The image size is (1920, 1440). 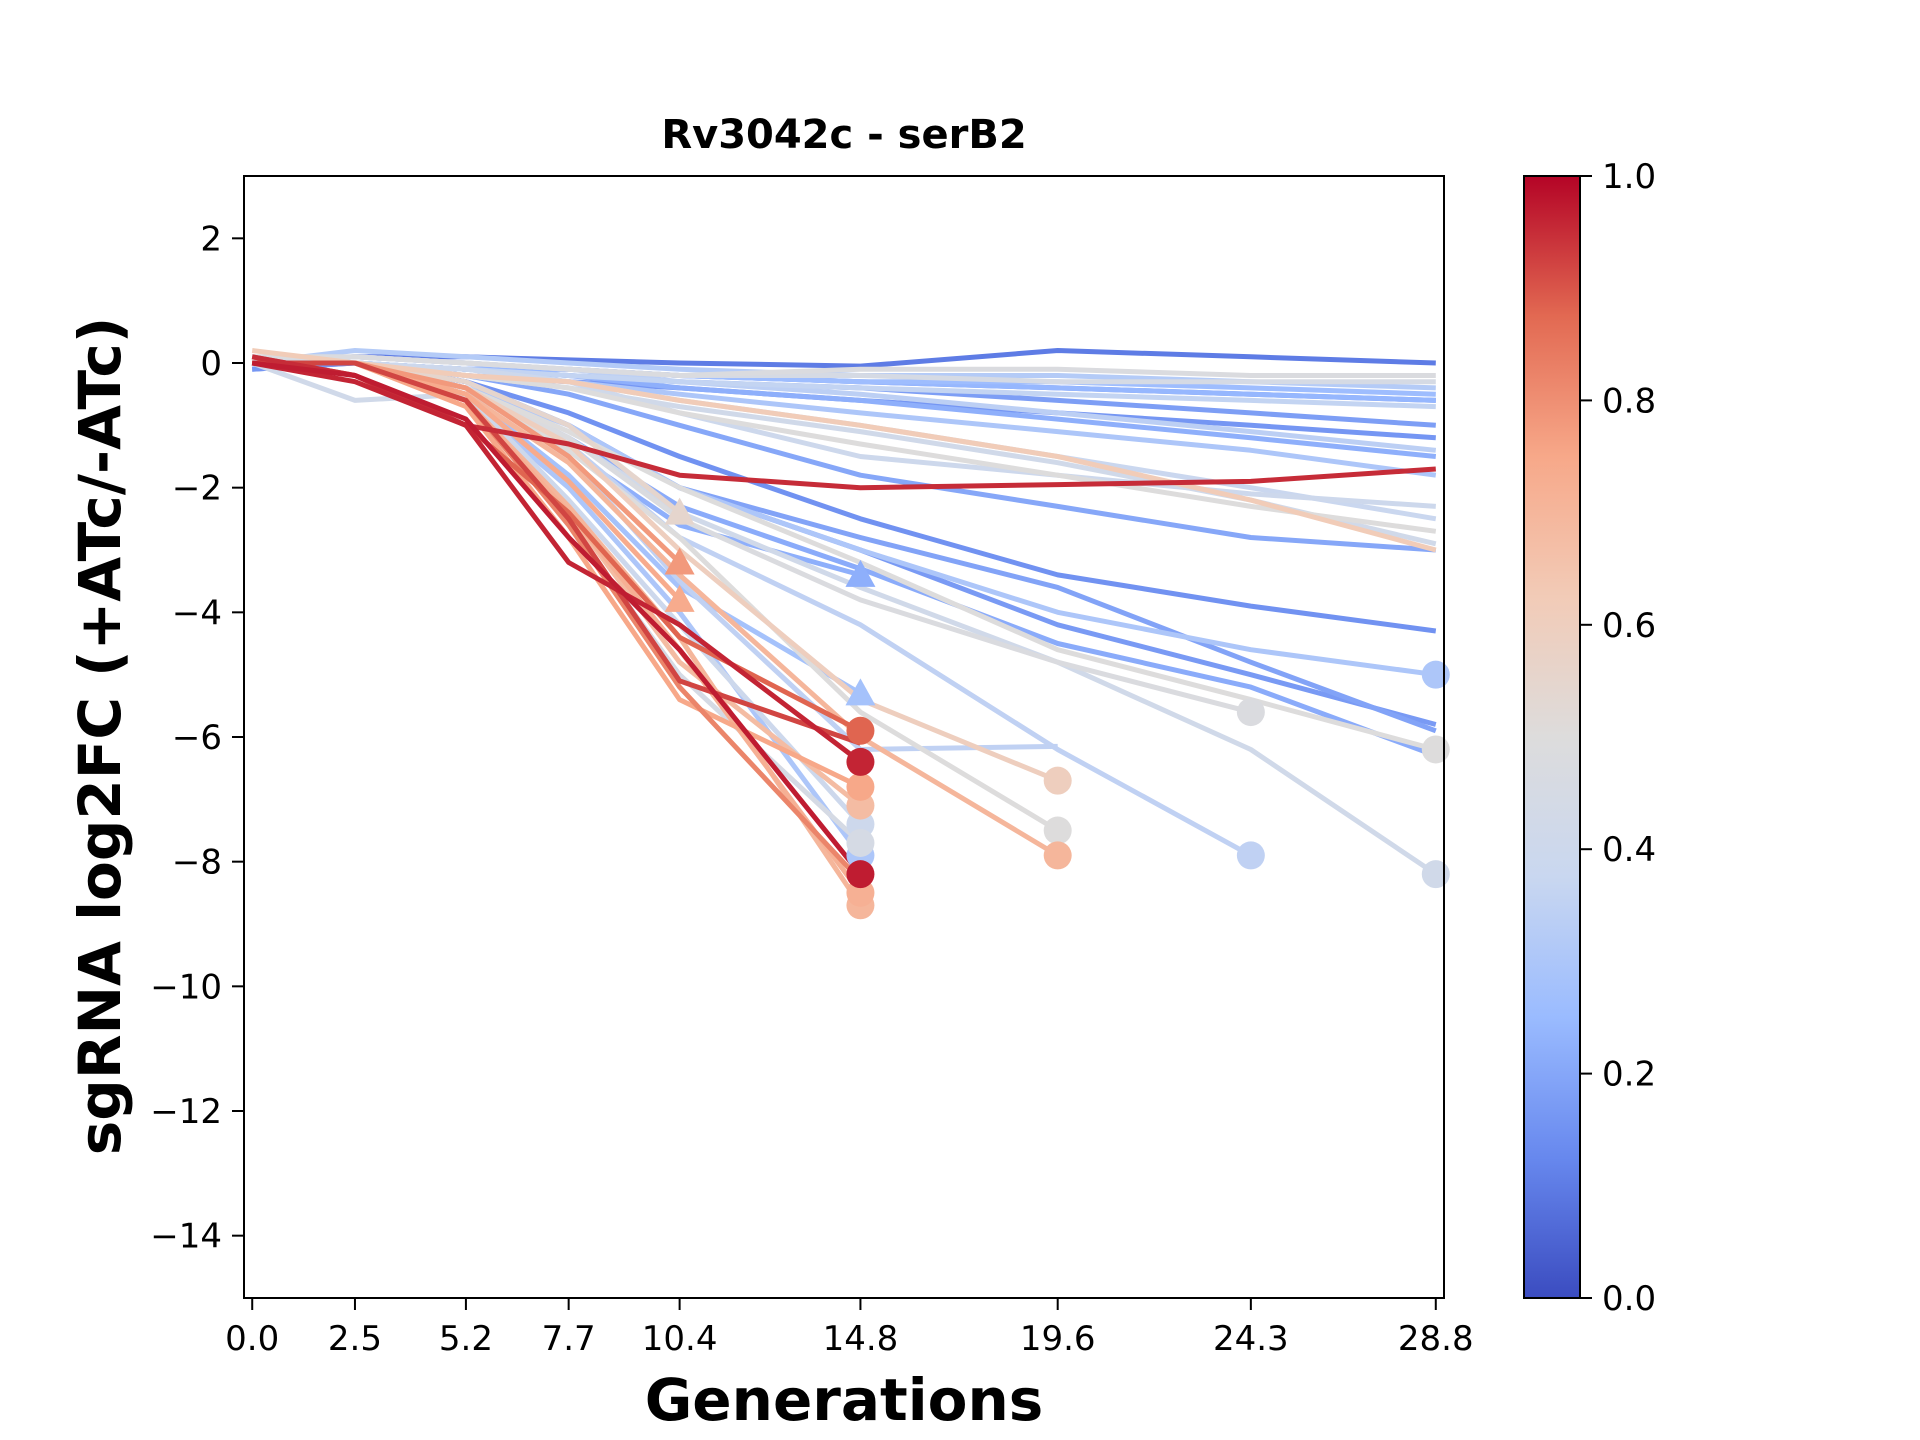 What do you see at coordinates (844, 1400) in the screenshot?
I see `x-axis-label: Generations` at bounding box center [844, 1400].